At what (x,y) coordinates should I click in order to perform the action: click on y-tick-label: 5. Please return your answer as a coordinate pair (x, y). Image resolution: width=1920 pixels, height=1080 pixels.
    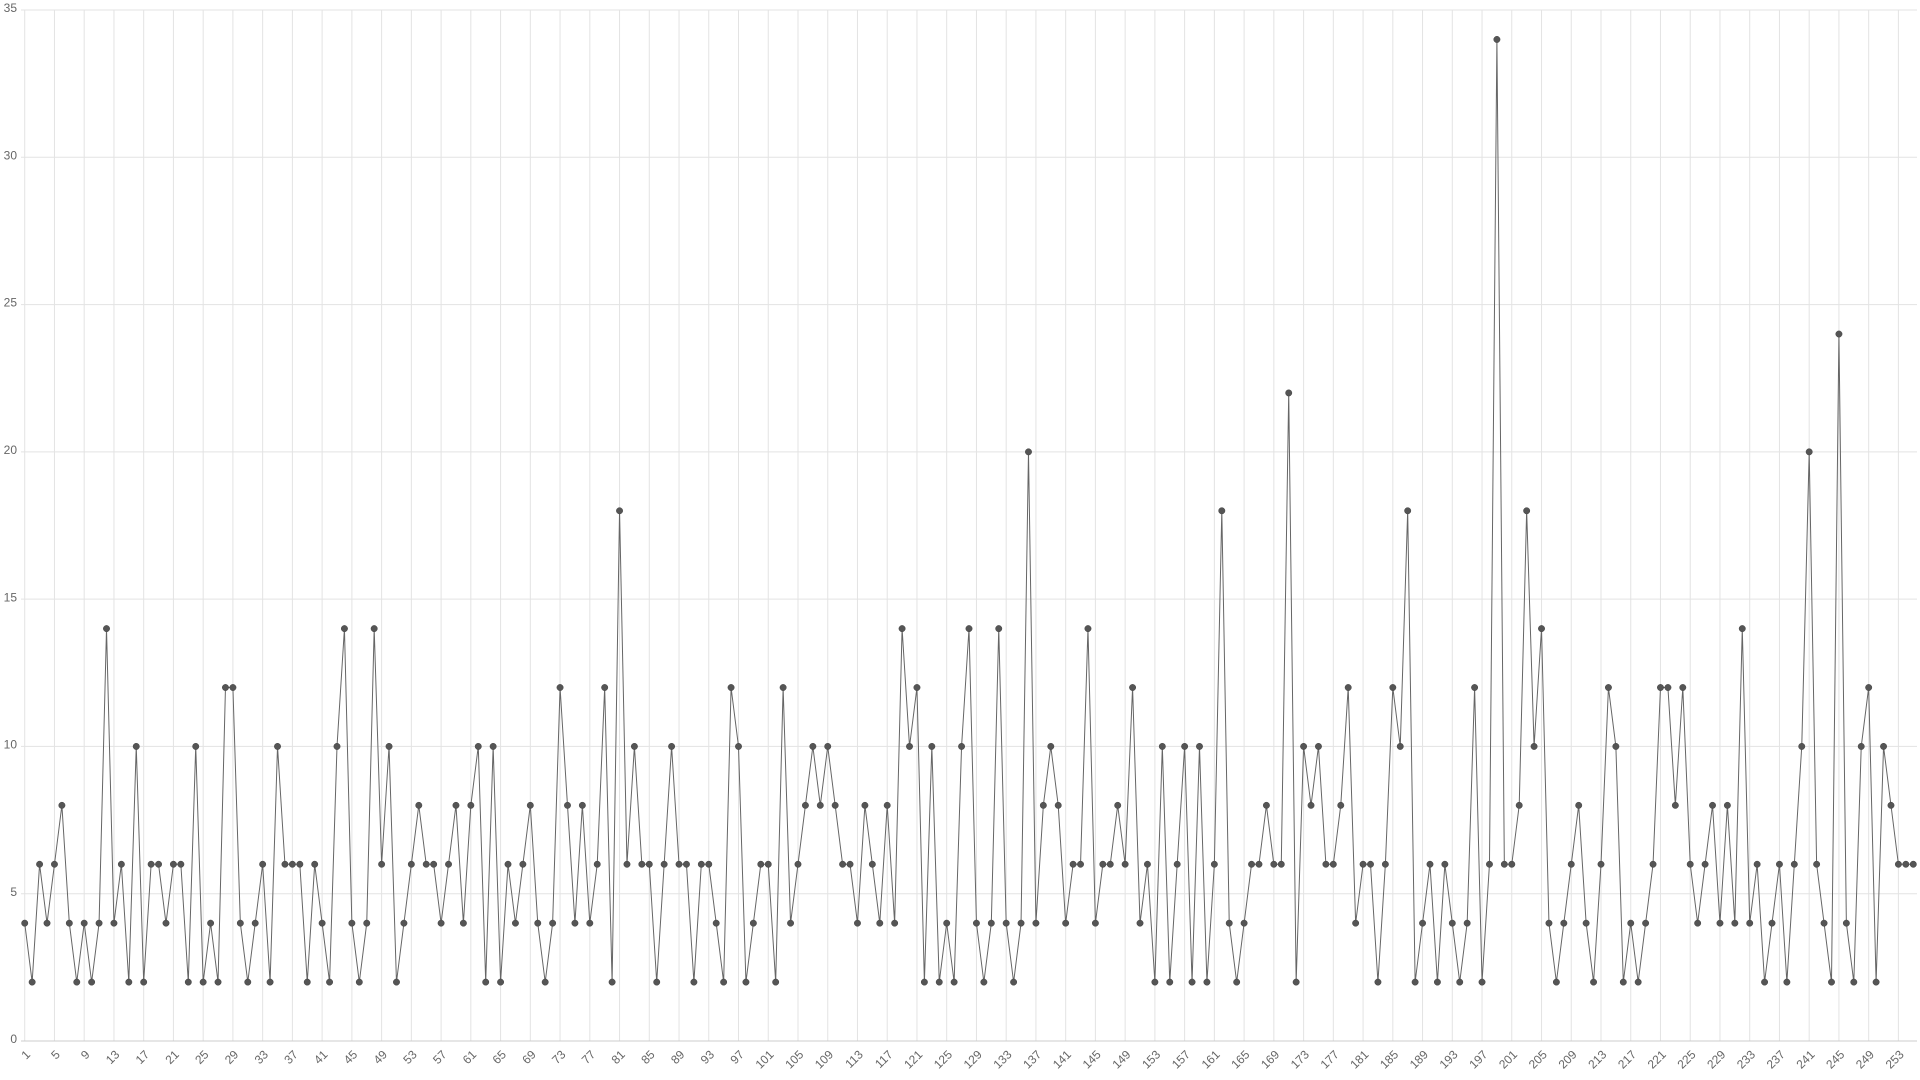
    Looking at the image, I should click on (13, 892).